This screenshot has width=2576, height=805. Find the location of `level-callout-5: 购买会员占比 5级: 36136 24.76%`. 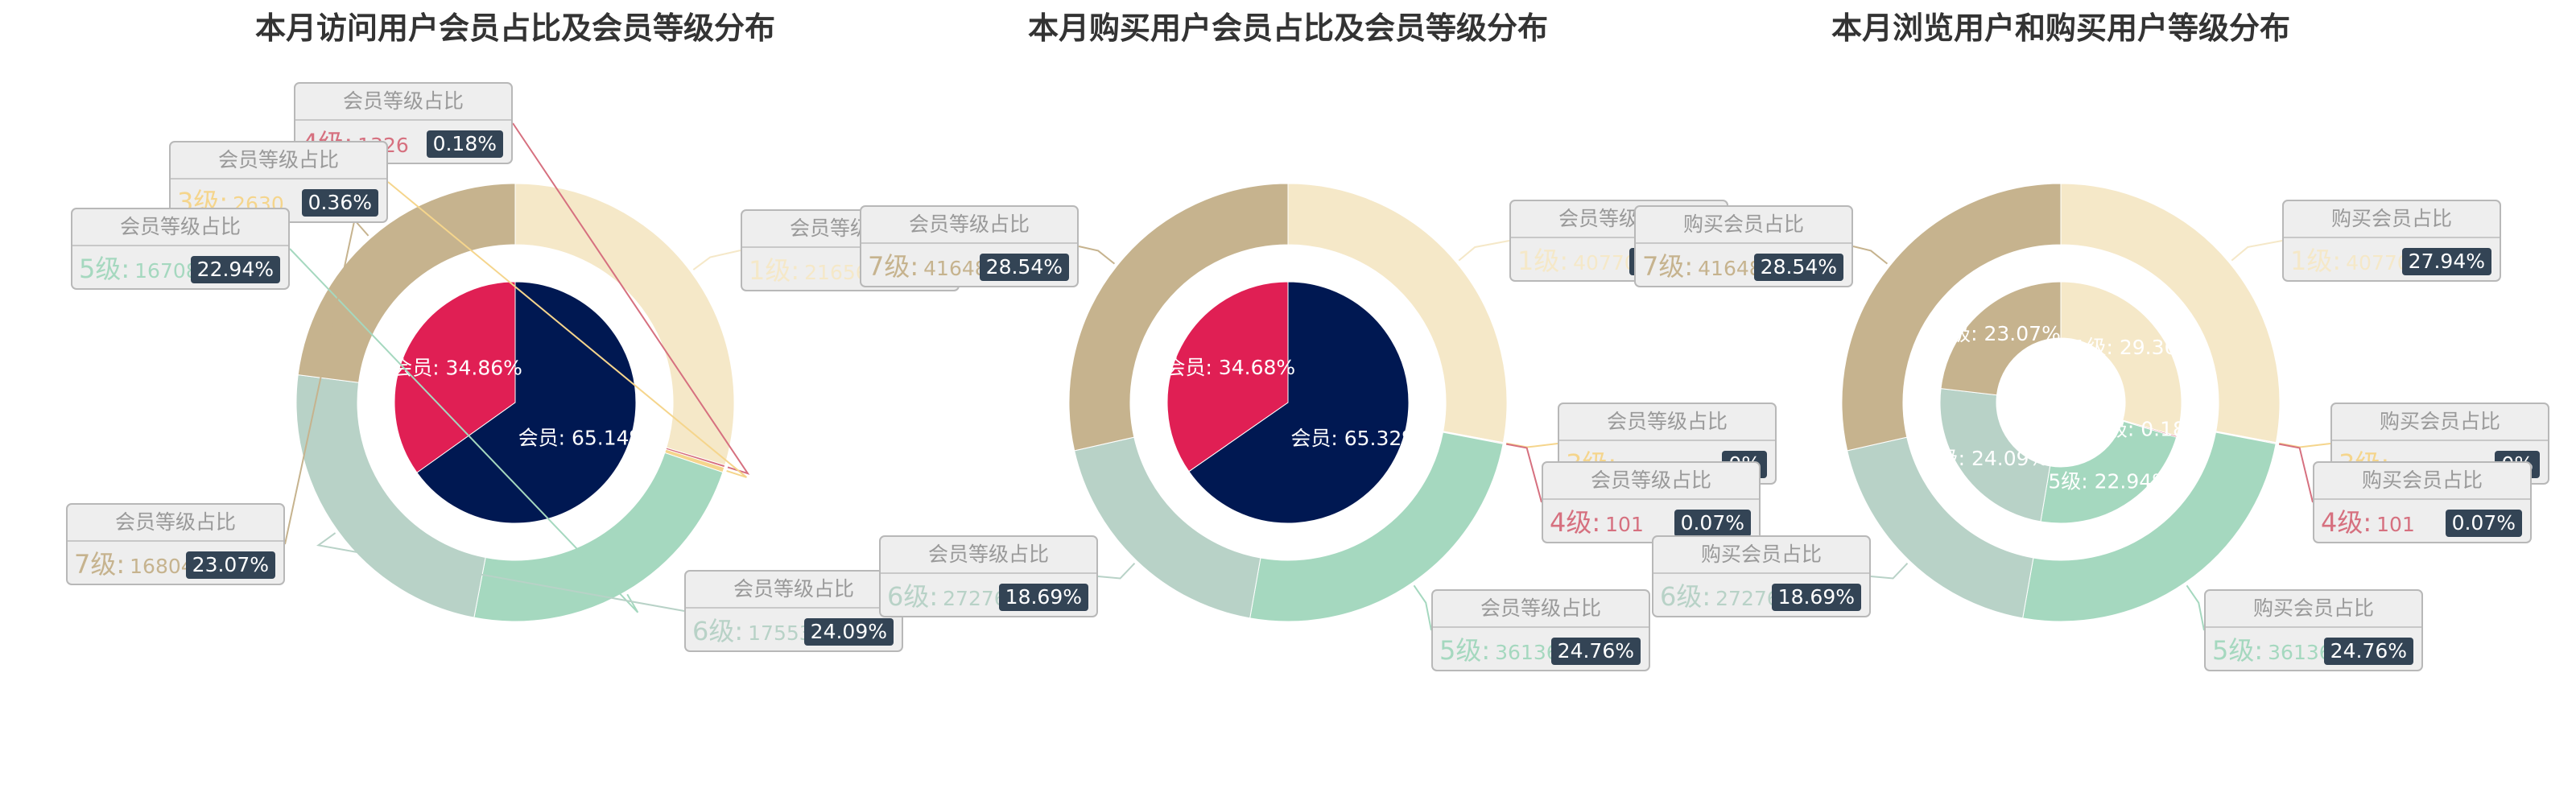

level-callout-5: 购买会员占比 5级: 36136 24.76% is located at coordinates (2313, 630).